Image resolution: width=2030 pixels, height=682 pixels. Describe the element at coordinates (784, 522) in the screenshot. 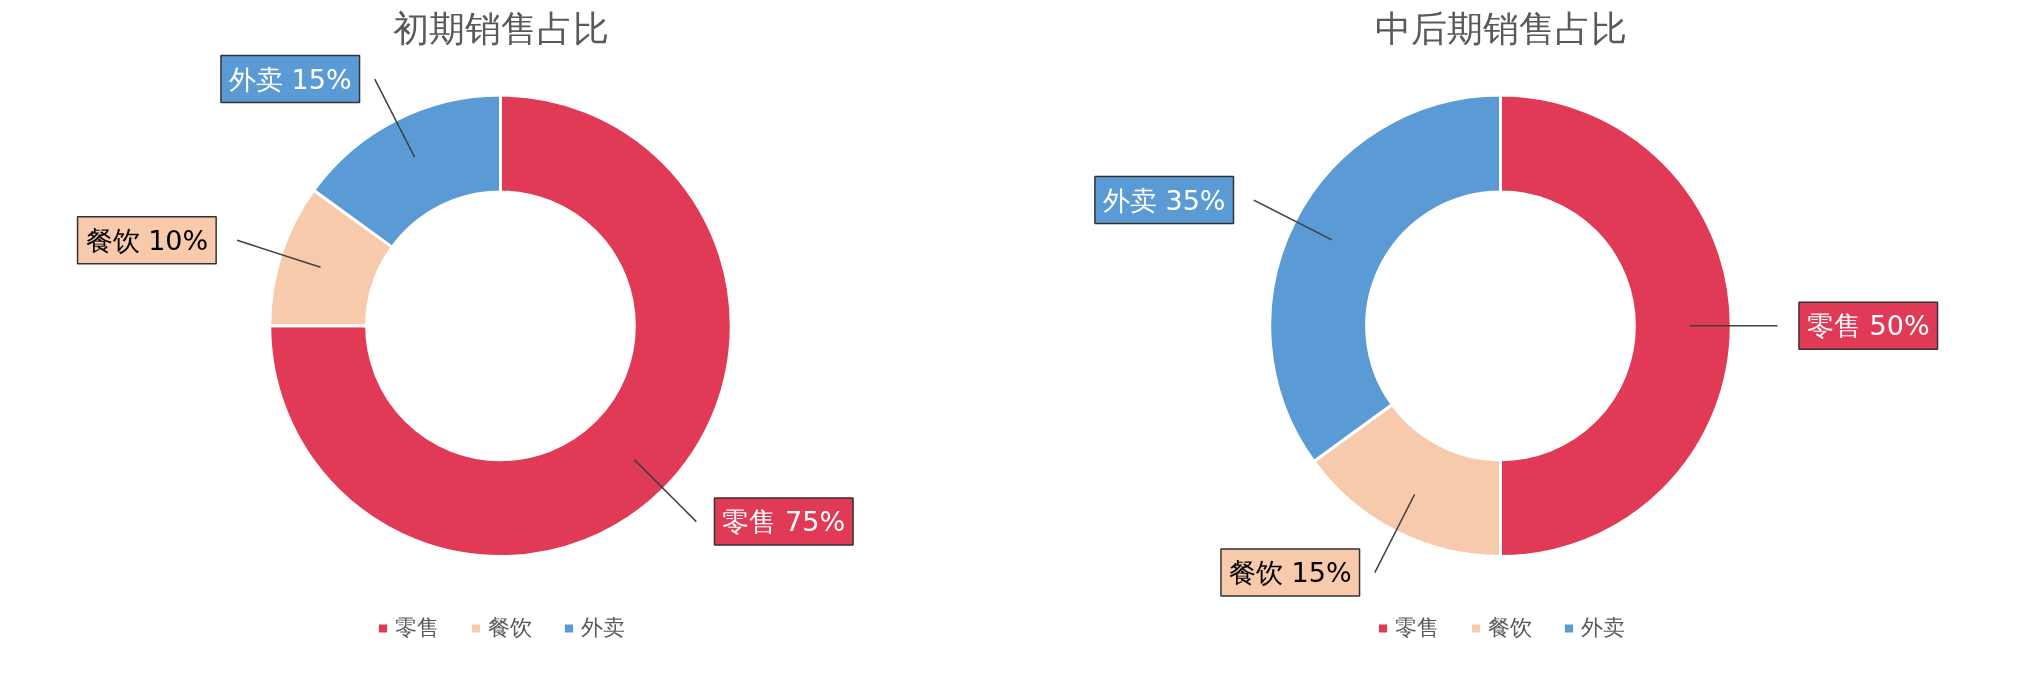

I see `data-label: 零售 75%` at that location.